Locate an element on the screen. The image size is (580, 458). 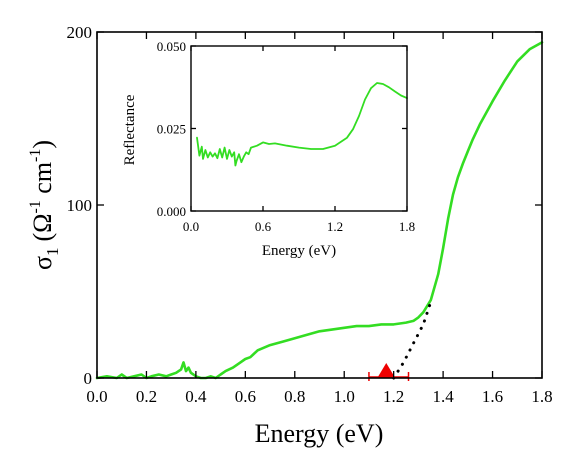
y-title-sub: 1 is located at coordinates (52, 252).